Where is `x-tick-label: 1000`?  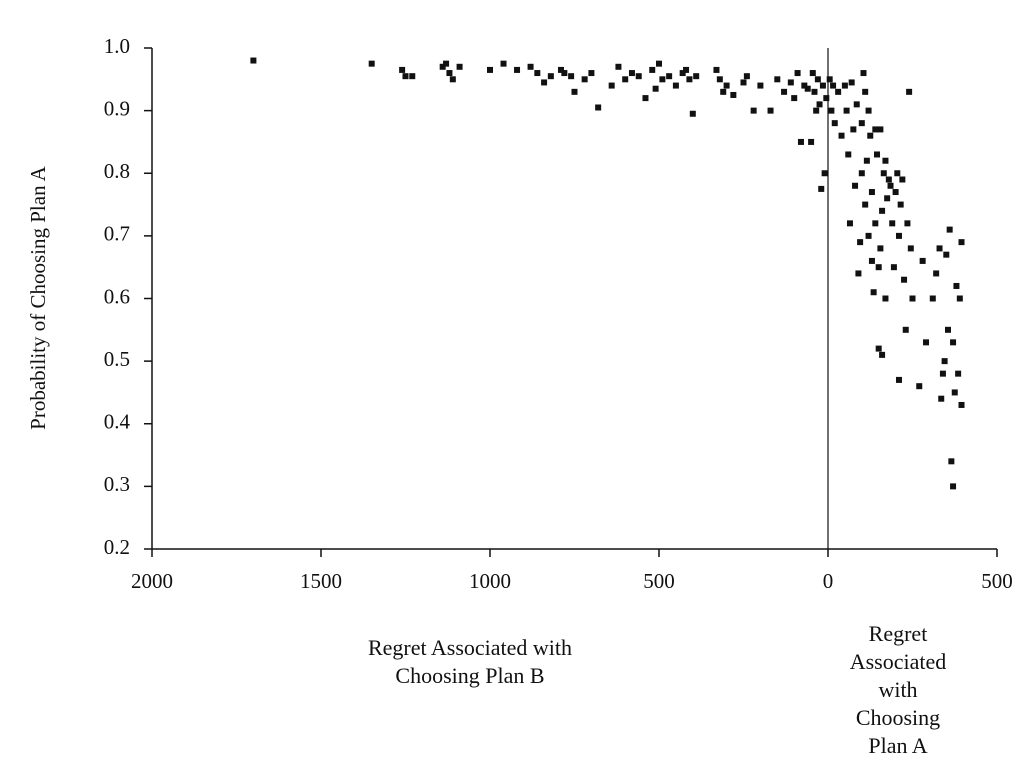
x-tick-label: 1000 is located at coordinates (490, 581).